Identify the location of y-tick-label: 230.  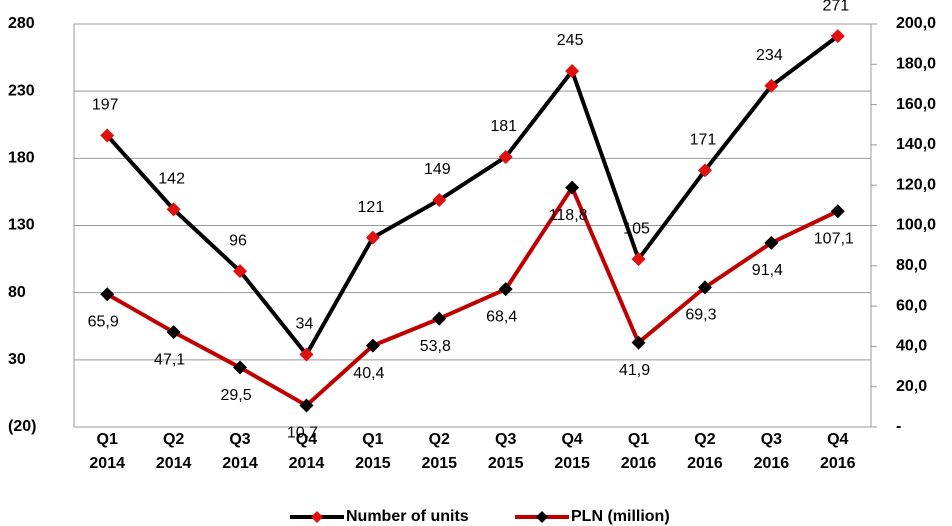
(21, 90).